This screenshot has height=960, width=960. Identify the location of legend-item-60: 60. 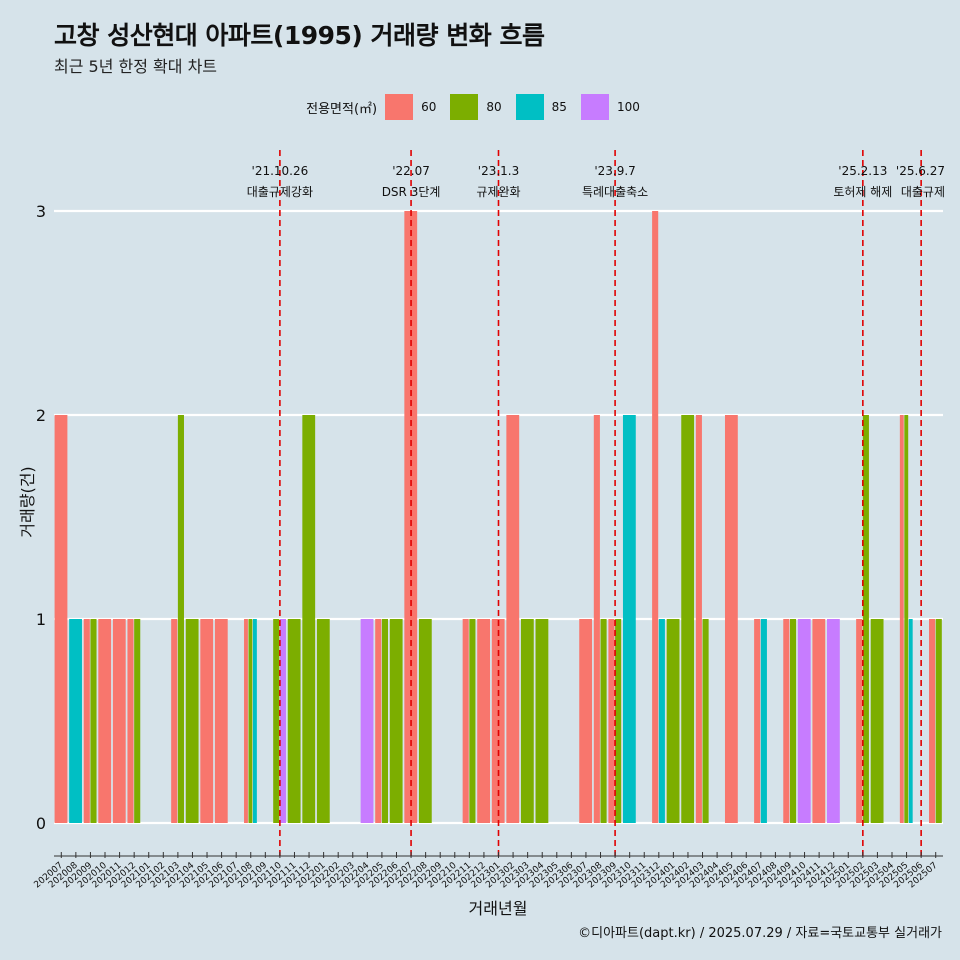
(410, 107).